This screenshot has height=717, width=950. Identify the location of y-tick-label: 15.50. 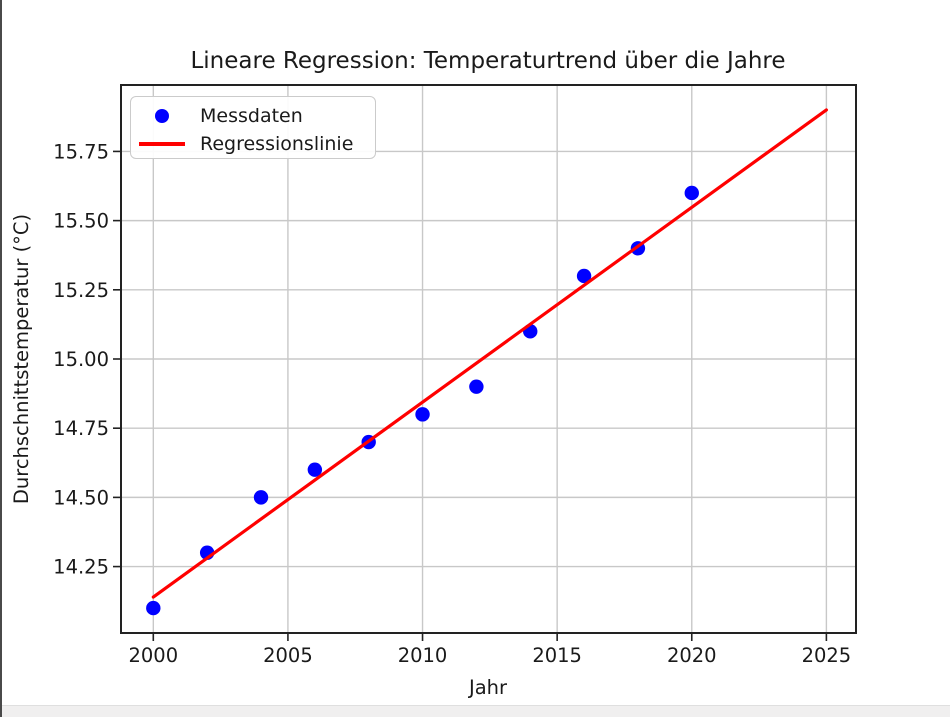
(81, 221).